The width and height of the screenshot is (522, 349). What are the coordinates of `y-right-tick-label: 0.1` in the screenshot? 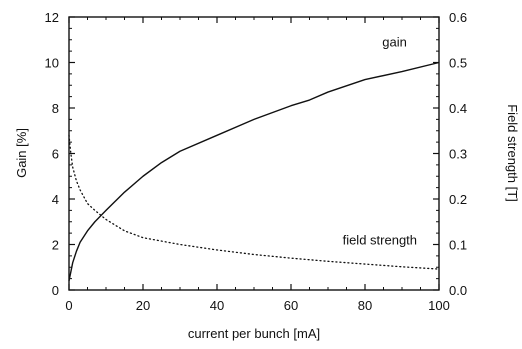 It's located at (458, 245).